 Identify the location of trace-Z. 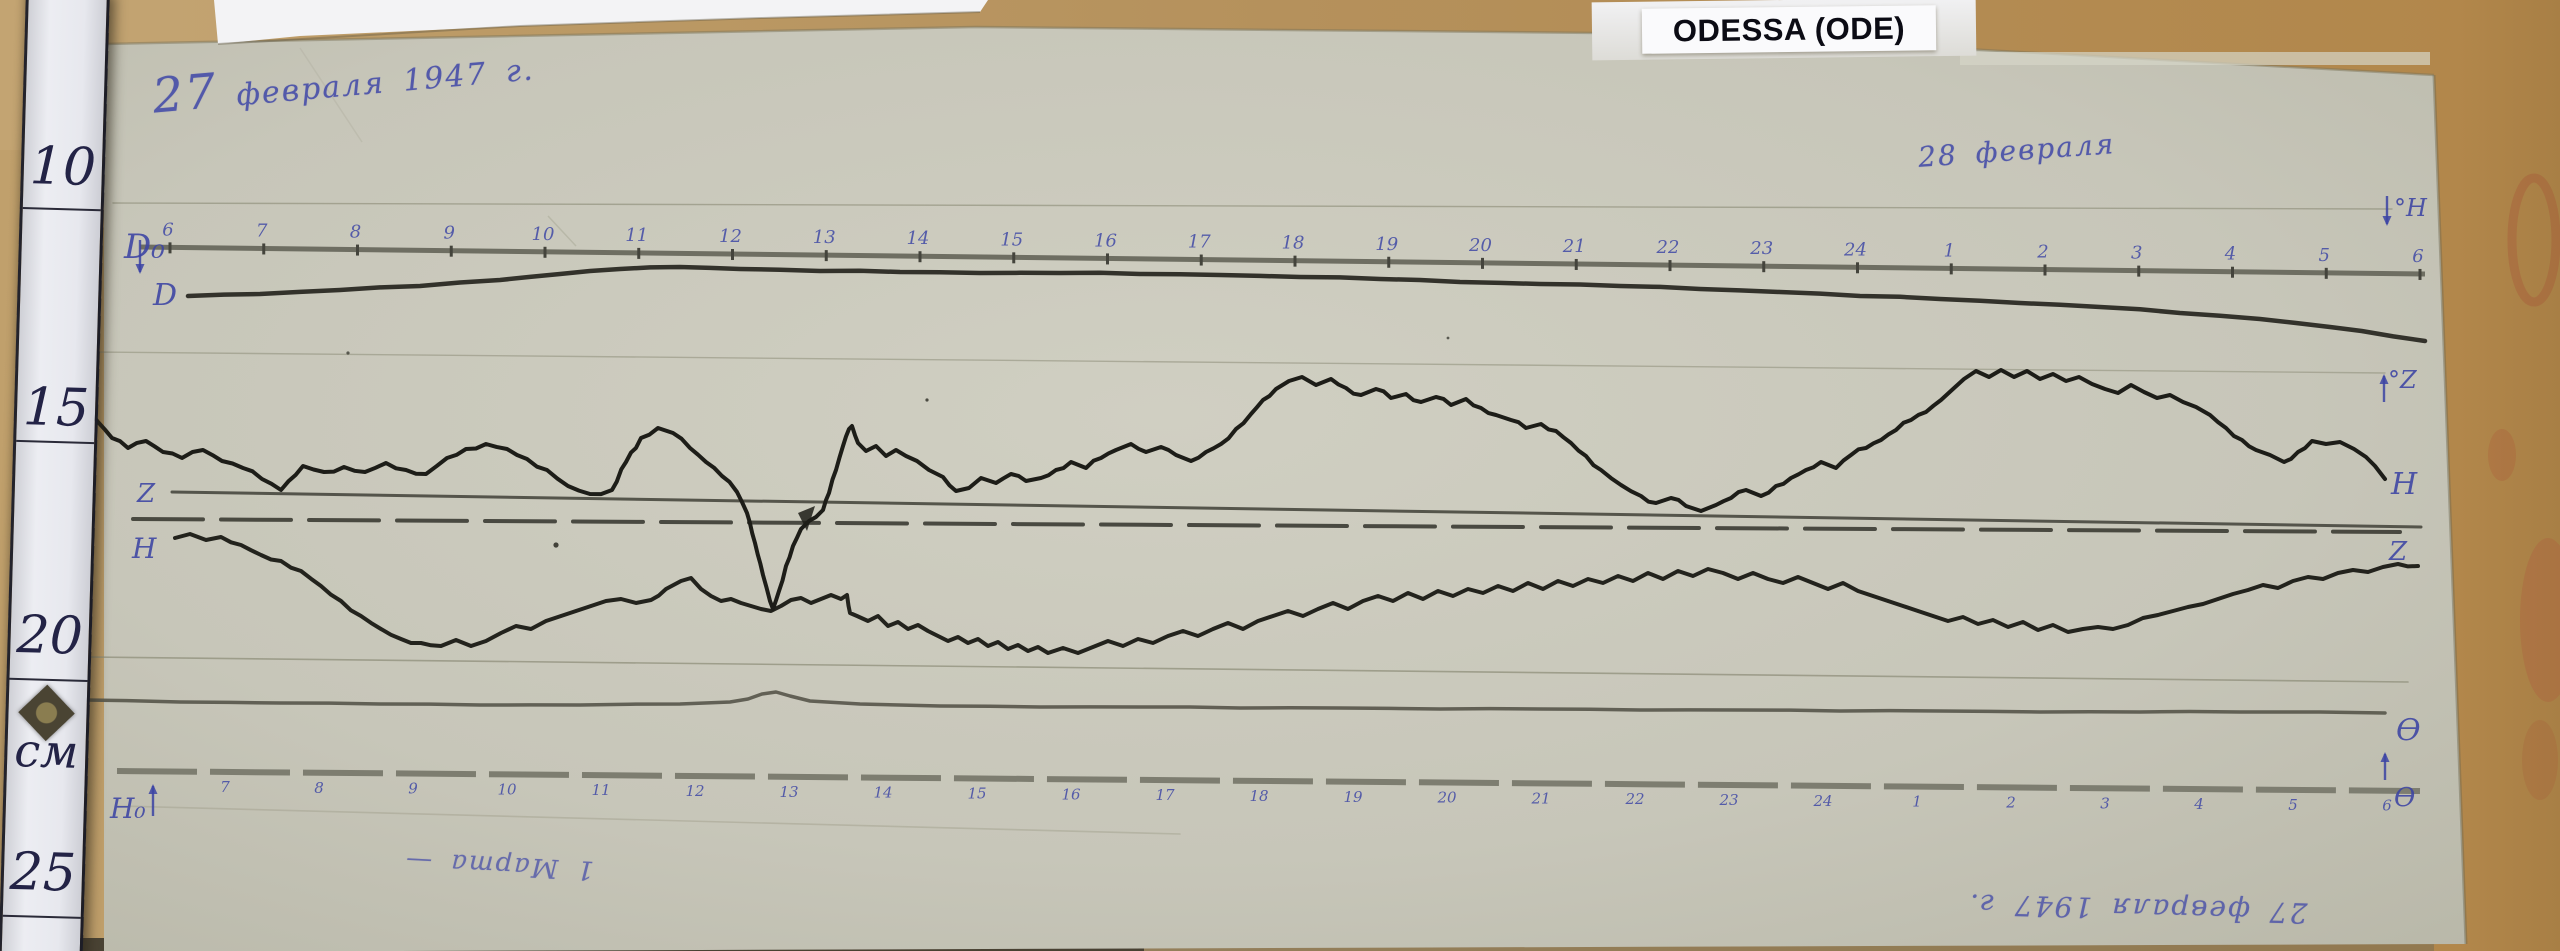
(1296, 593).